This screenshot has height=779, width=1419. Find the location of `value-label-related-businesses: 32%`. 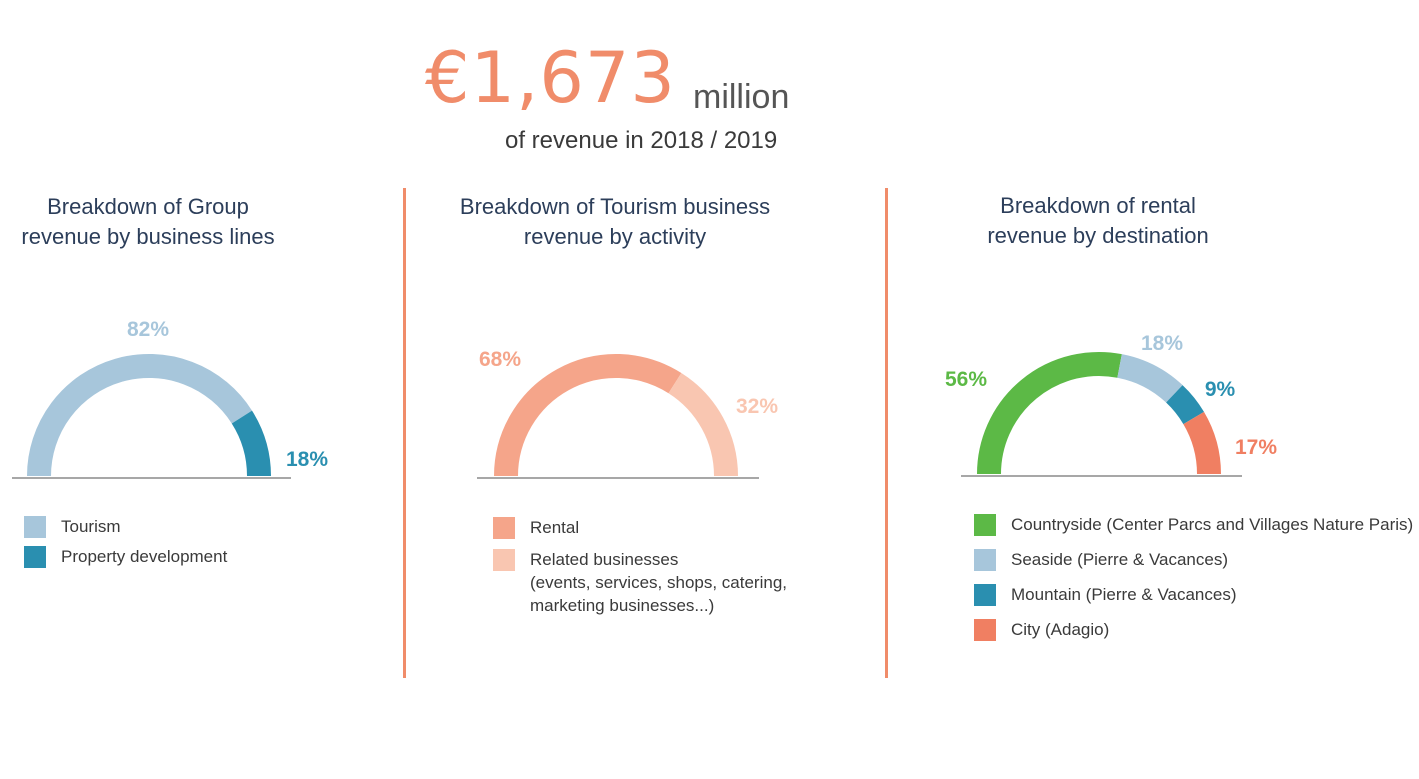

value-label-related-businesses: 32% is located at coordinates (757, 406).